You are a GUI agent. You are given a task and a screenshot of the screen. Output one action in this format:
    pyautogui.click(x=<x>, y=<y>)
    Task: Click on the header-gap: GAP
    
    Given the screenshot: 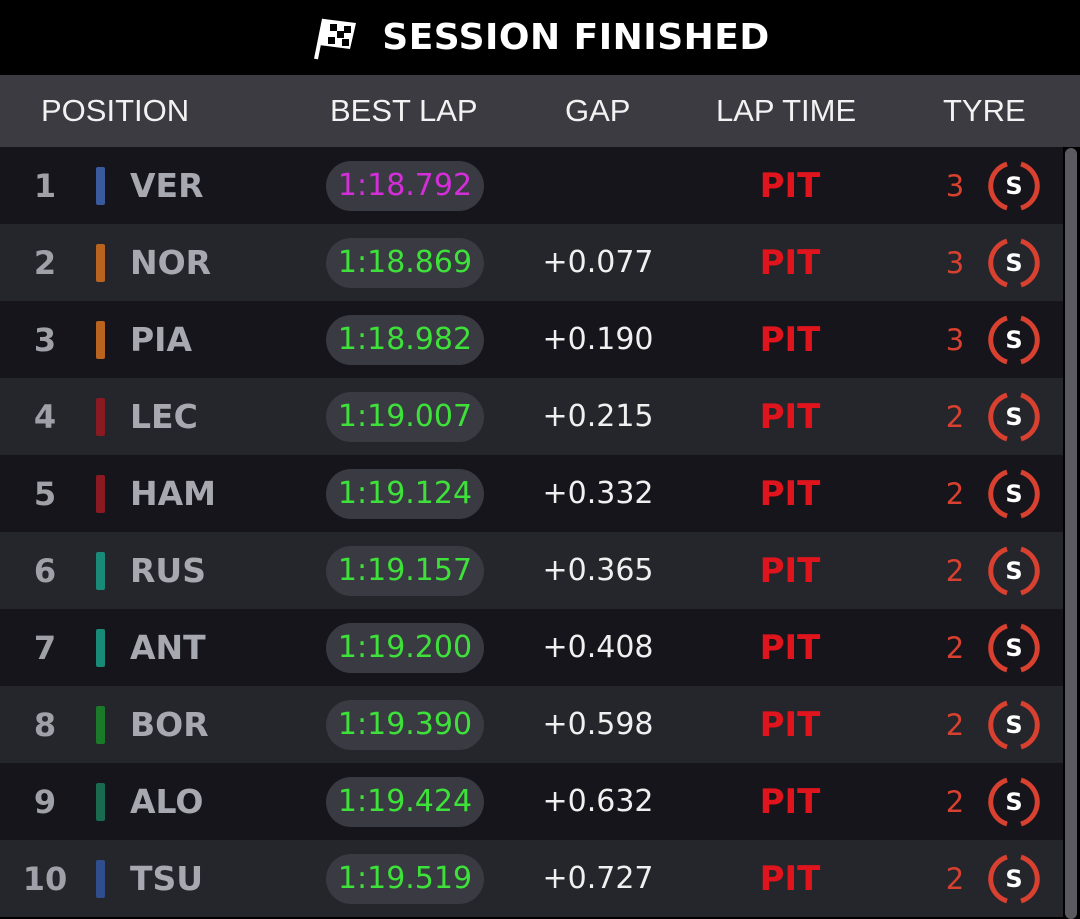 What is the action you would take?
    pyautogui.click(x=598, y=110)
    